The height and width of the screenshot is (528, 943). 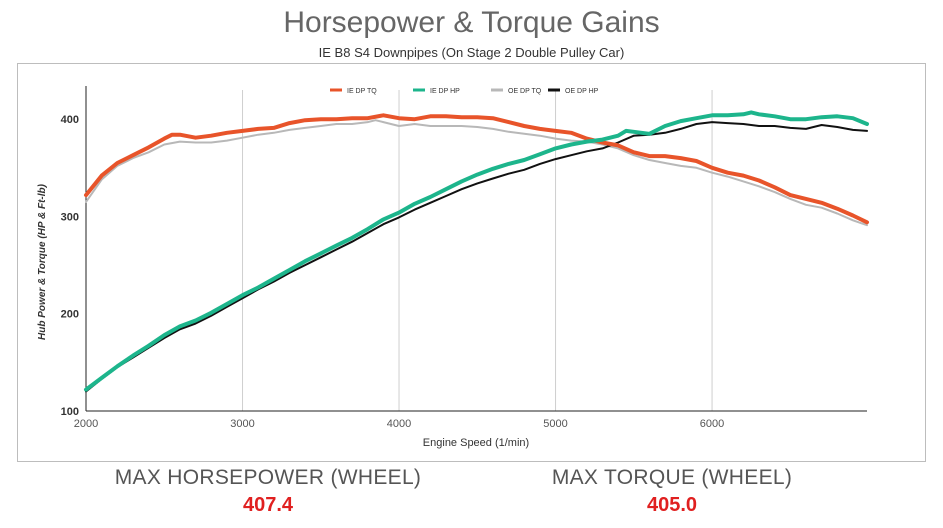 What do you see at coordinates (42, 261) in the screenshot?
I see `y-axis-label: Hub Power & Torque (HP & Ft-lb)` at bounding box center [42, 261].